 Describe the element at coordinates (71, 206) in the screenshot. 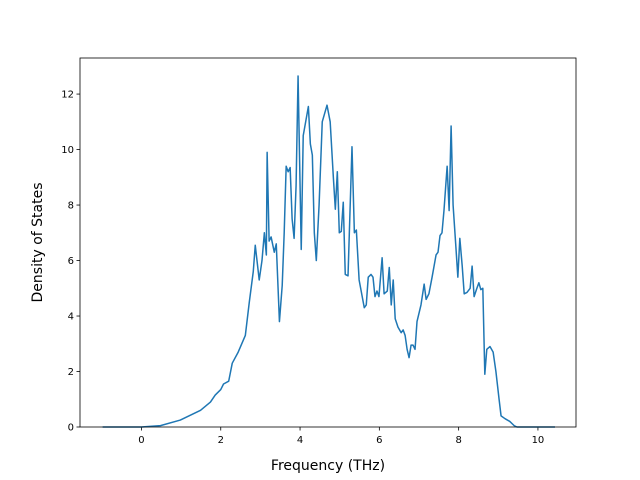

I see `y-tick-label: 8` at that location.